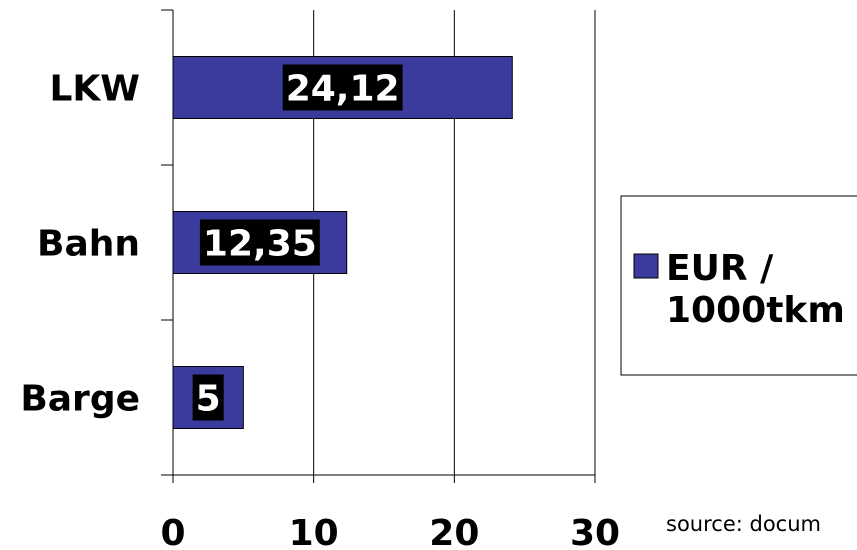 The width and height of the screenshot is (857, 550). What do you see at coordinates (88, 244) in the screenshot?
I see `category-label-bahn: Bahn` at bounding box center [88, 244].